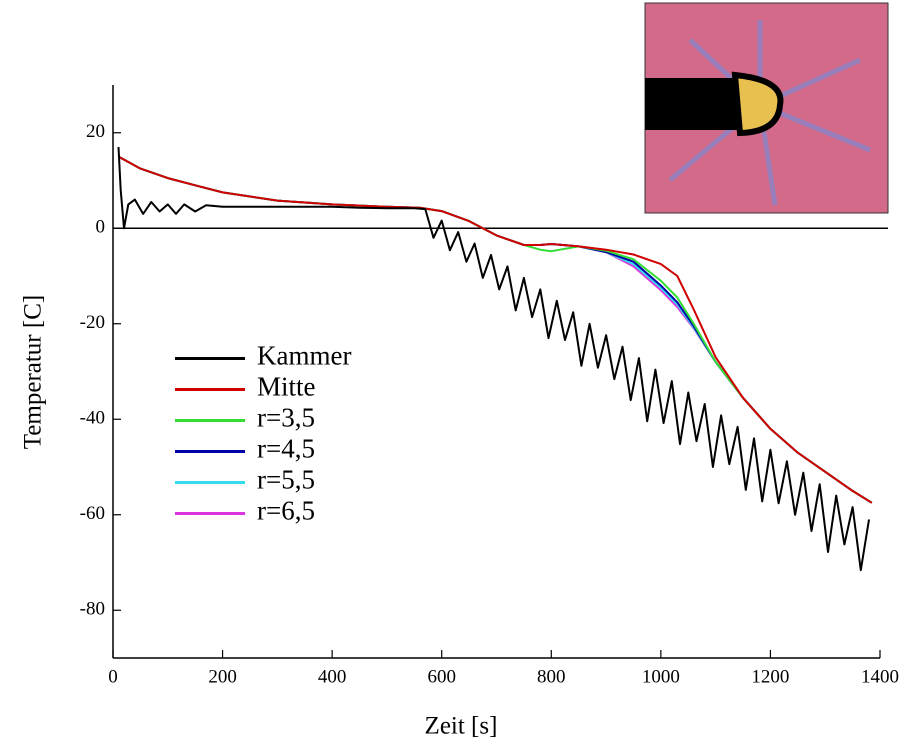  Describe the element at coordinates (441, 676) in the screenshot. I see `x-tick-label: 600` at that location.